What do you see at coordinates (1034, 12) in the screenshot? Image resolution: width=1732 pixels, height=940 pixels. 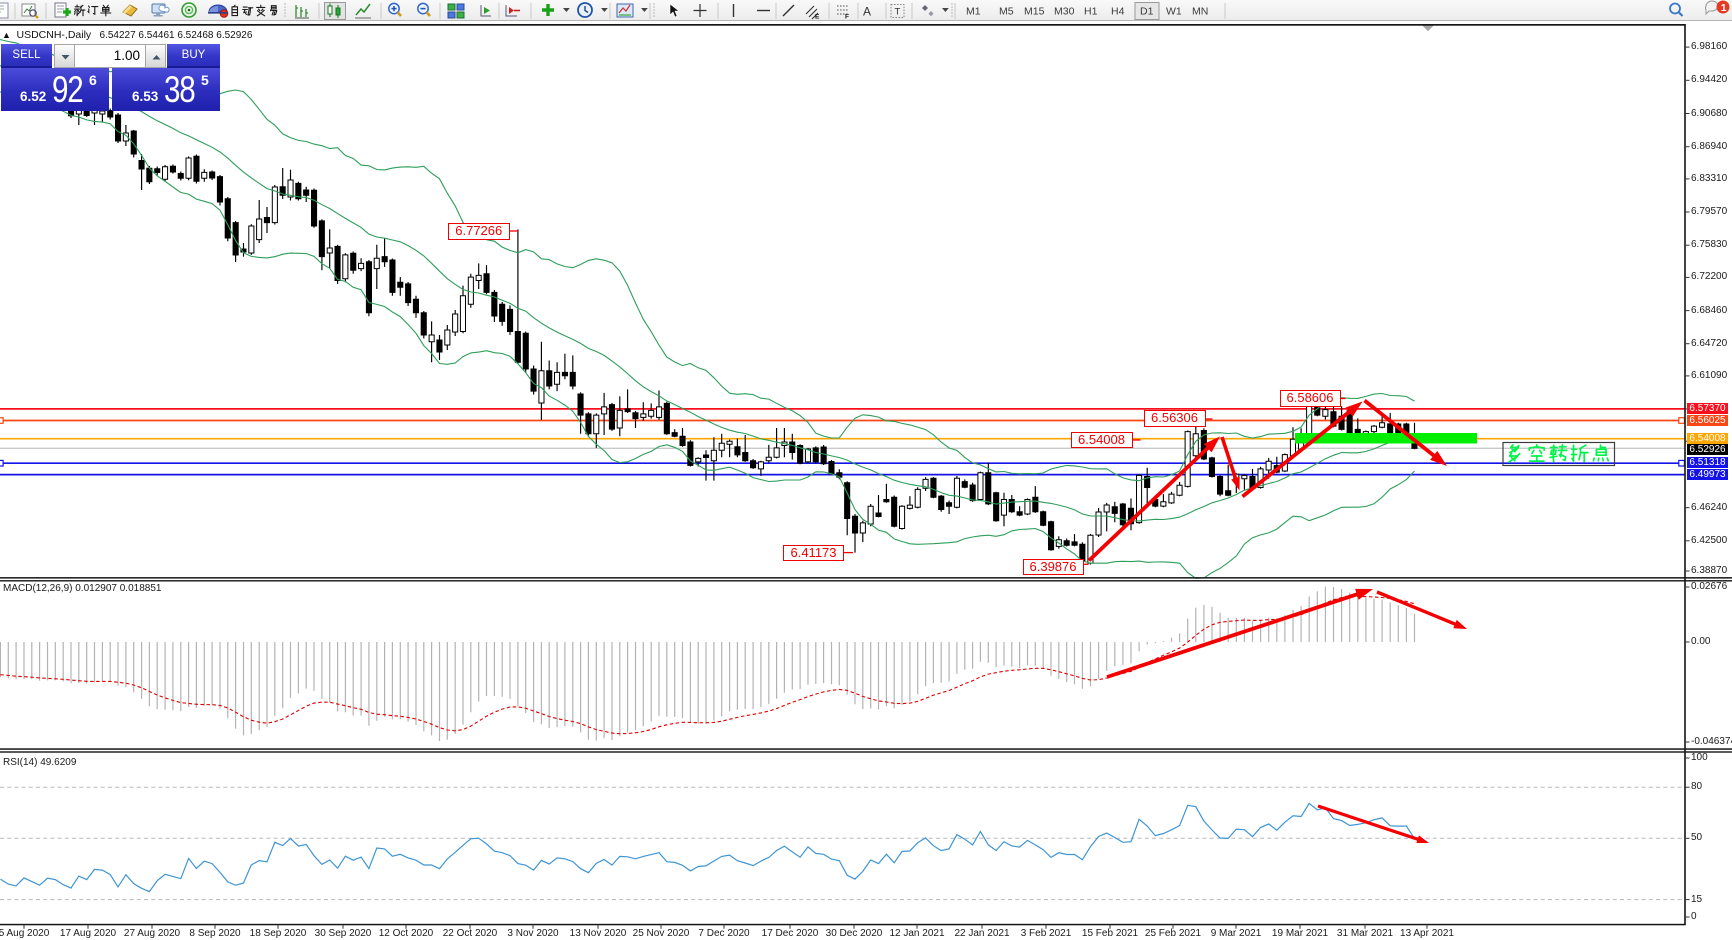 I see `svg-text: M15` at bounding box center [1034, 12].